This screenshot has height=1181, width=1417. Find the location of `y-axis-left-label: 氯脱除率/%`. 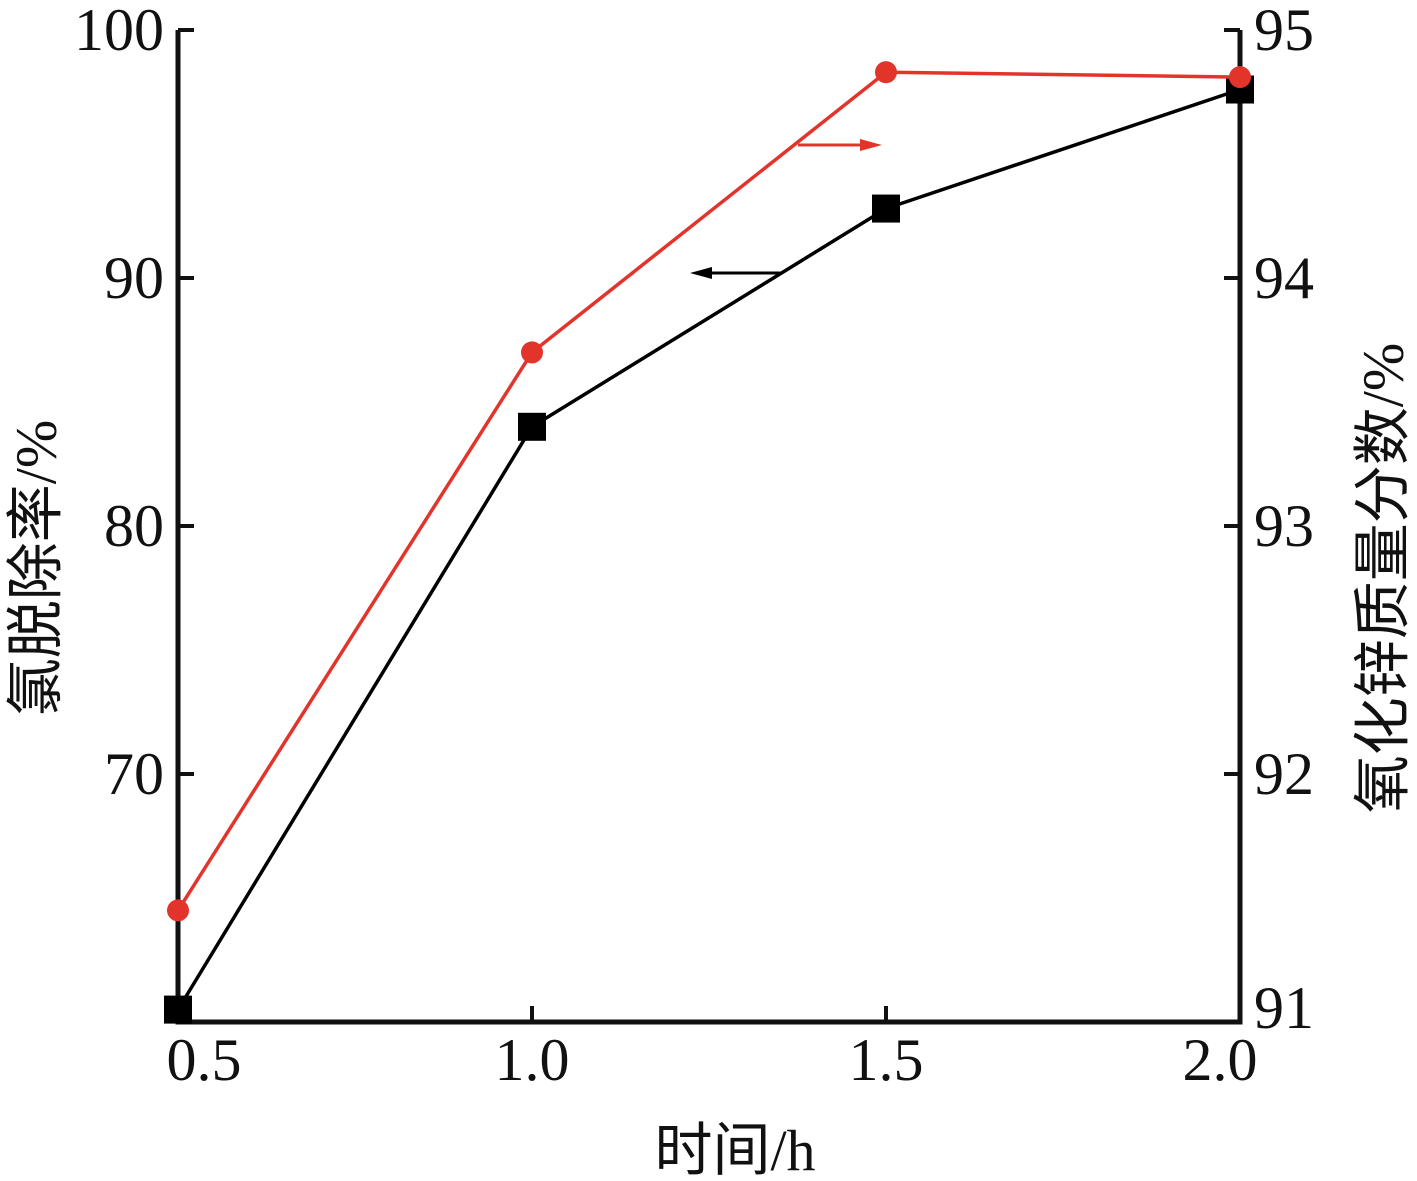

y-axis-left-label: 氯脱除率/% is located at coordinates (36, 568).